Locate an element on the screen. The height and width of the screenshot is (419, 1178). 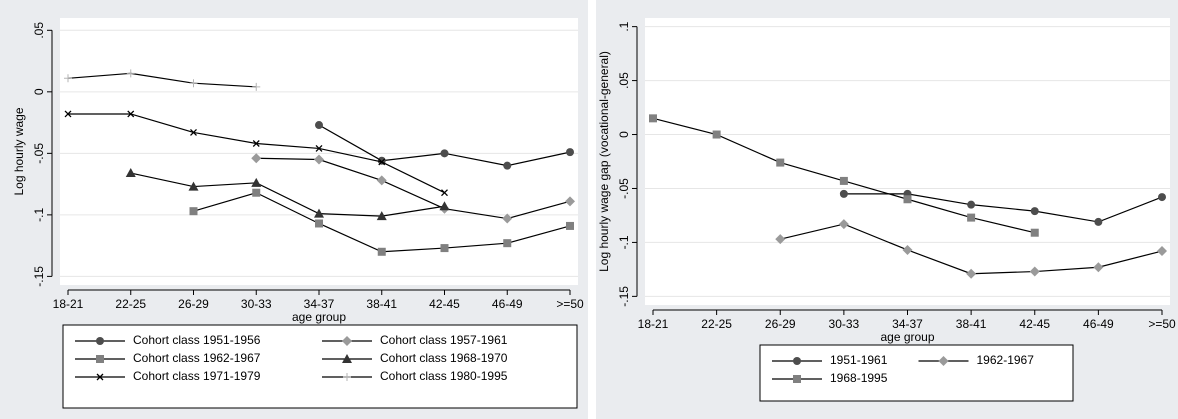
x-tick-label: 34-37 is located at coordinates (907, 324).